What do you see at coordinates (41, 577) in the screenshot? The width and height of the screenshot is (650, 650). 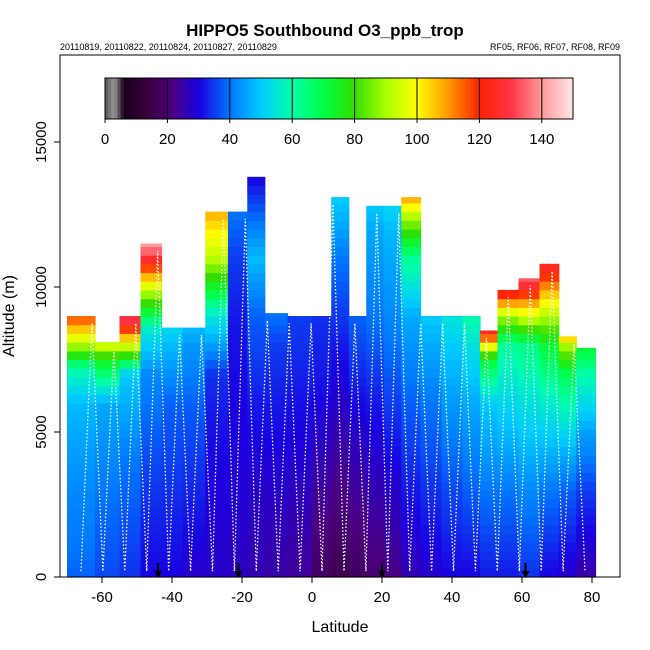 I see `y-tick-label: 0` at bounding box center [41, 577].